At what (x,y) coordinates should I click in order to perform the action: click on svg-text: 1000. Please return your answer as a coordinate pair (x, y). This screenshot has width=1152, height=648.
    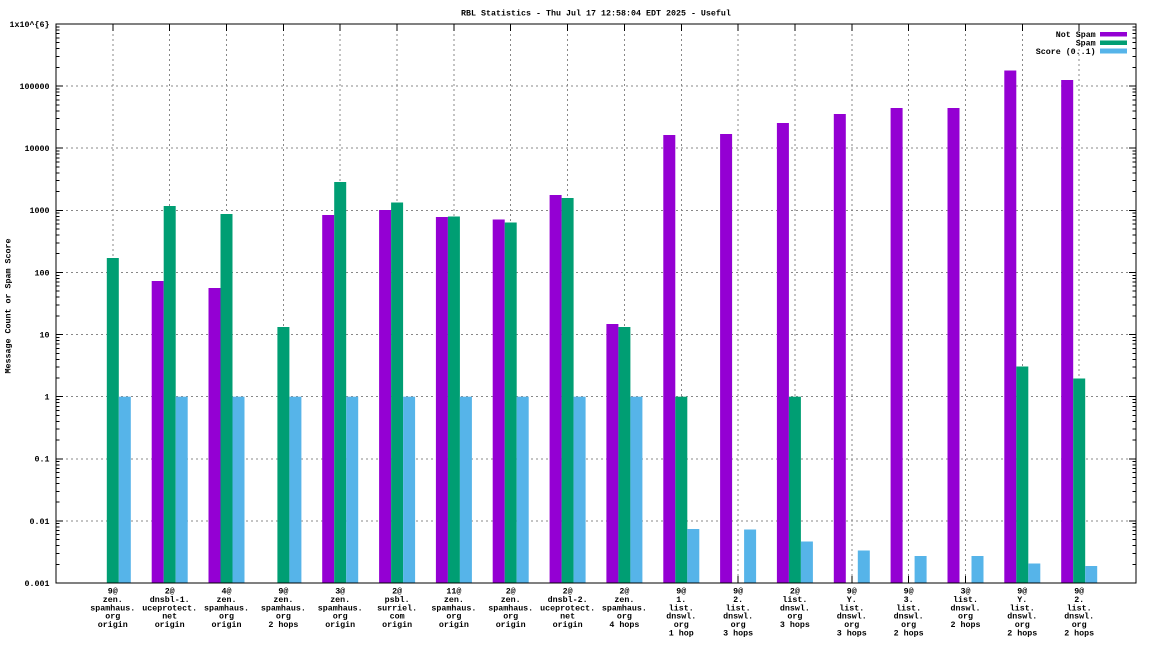
    Looking at the image, I should click on (40, 211).